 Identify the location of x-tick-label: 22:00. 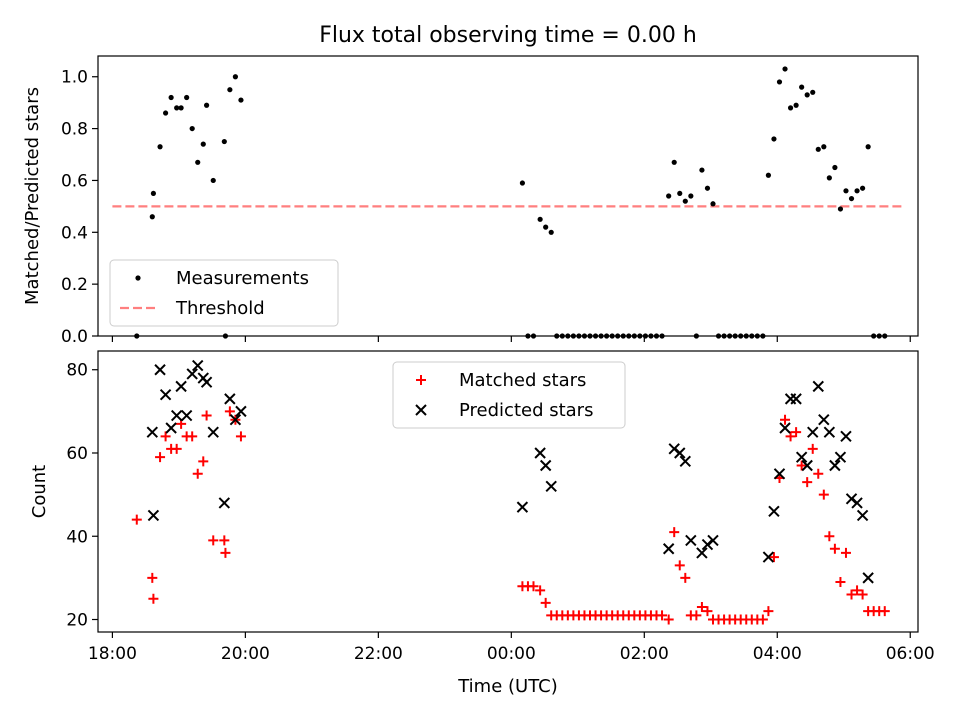
(378, 654).